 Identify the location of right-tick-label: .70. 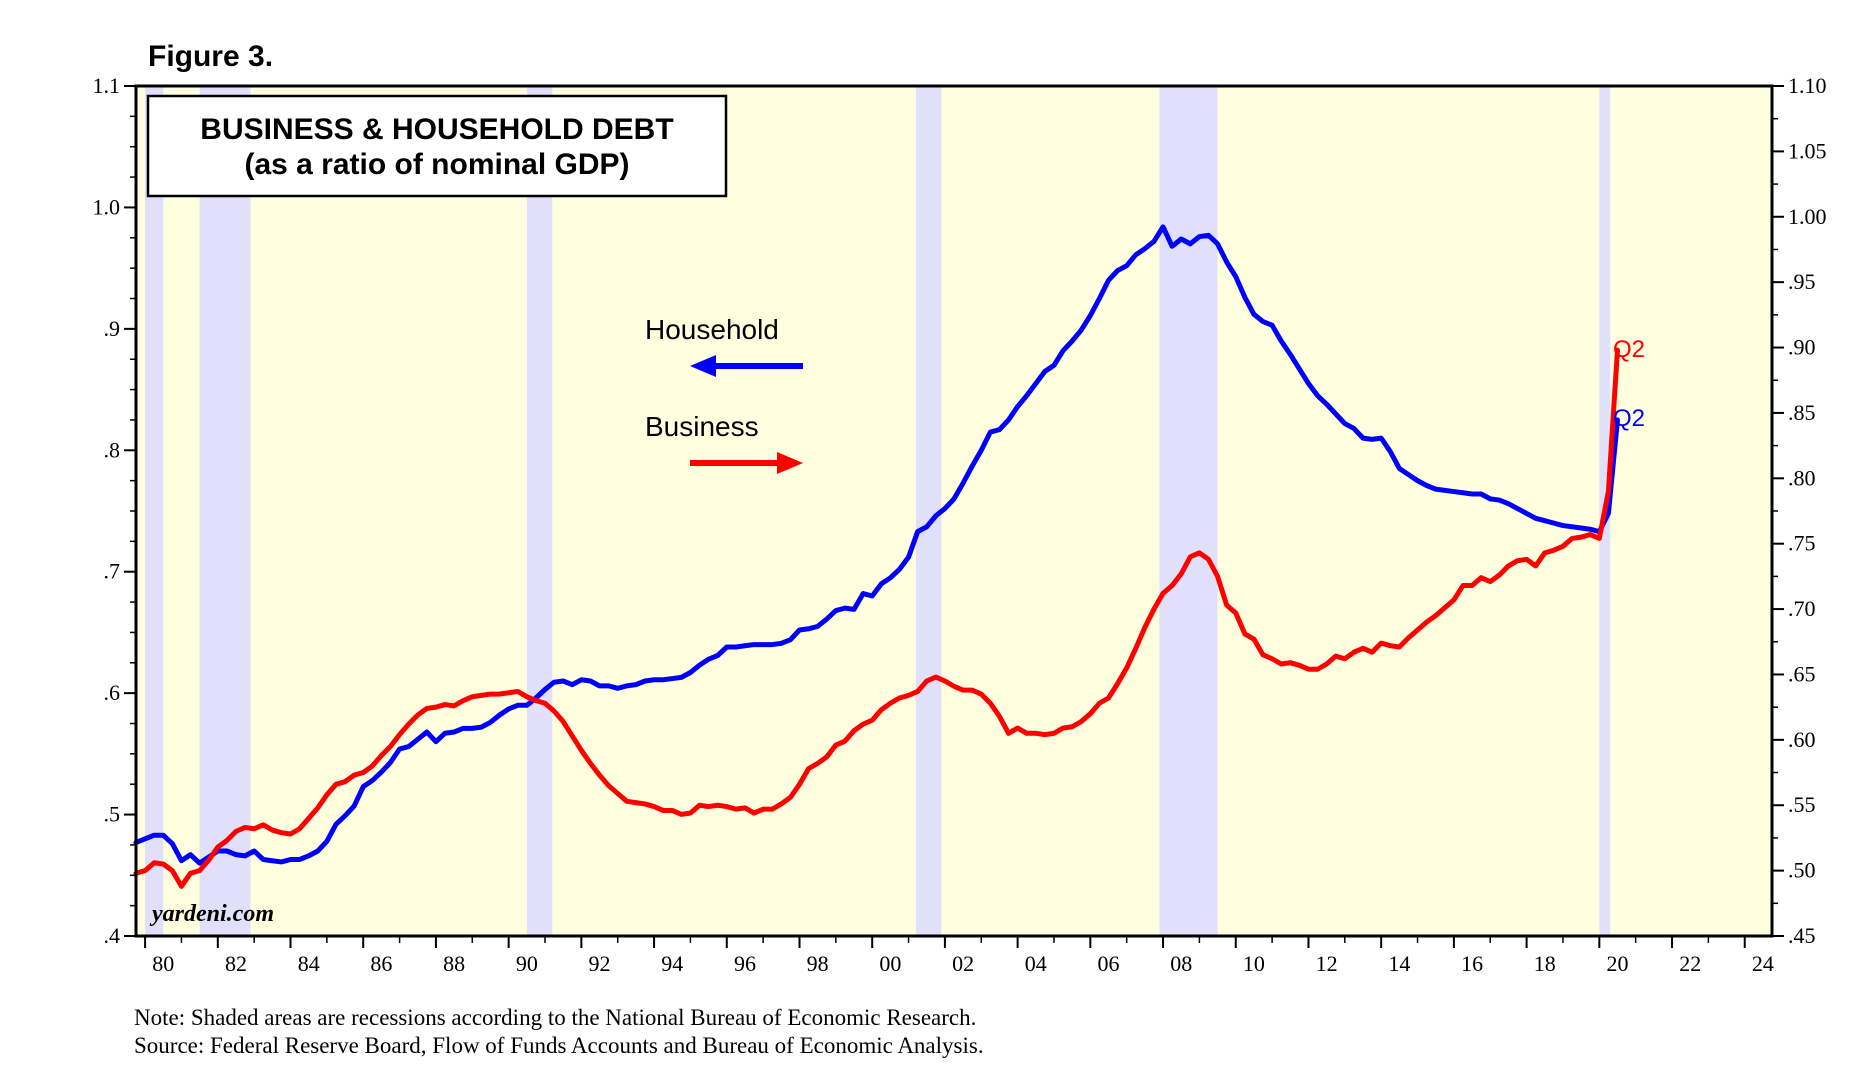
(1802, 608).